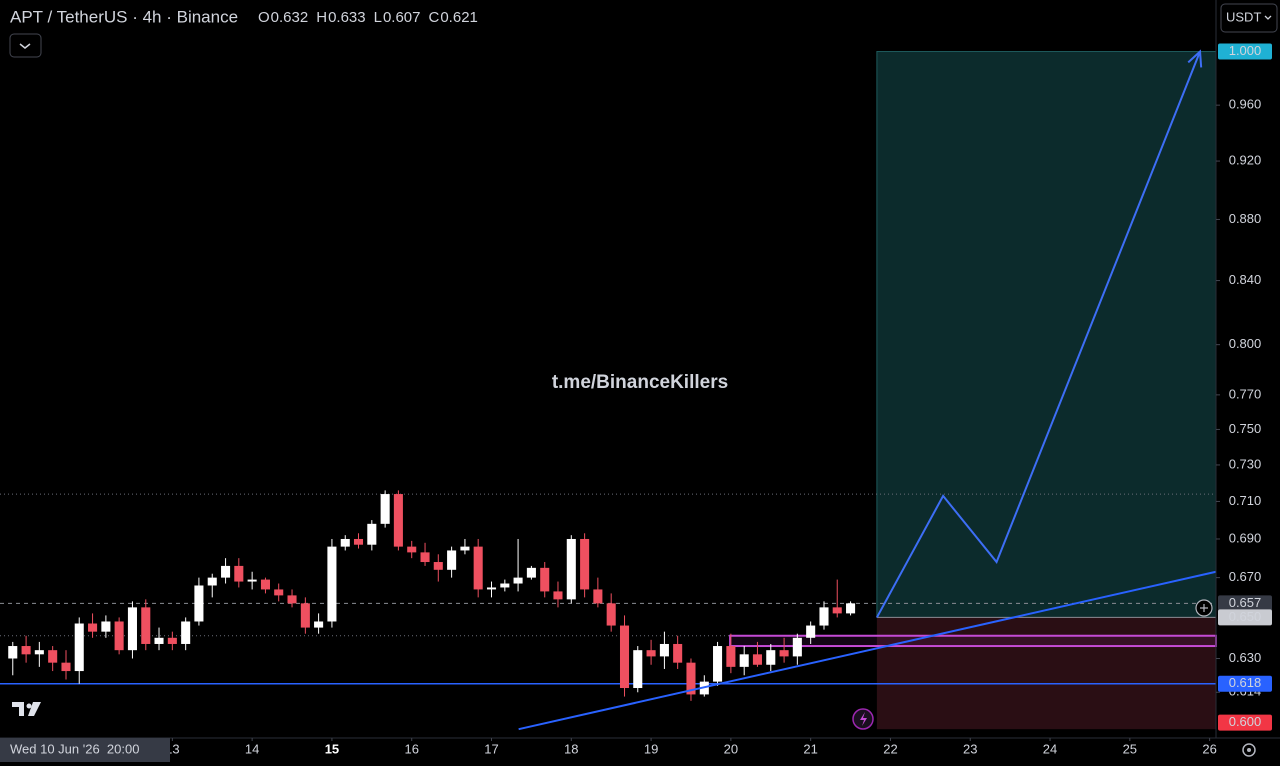  I want to click on zone-box, so click(973, 641).